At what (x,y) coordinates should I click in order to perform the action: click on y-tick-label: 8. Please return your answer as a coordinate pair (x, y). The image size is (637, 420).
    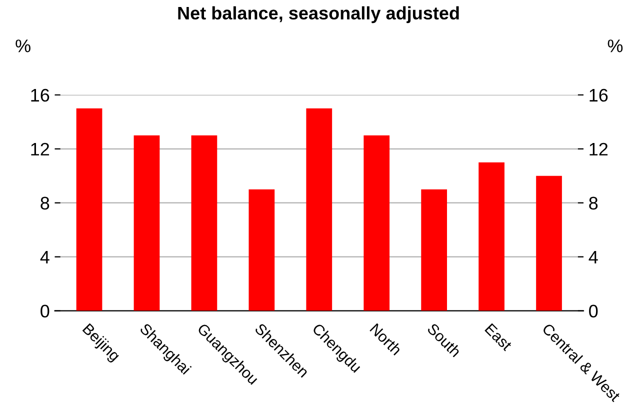
    Looking at the image, I should click on (45, 203).